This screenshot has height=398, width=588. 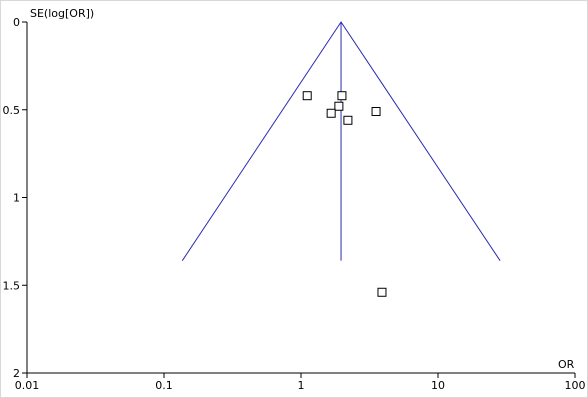 What do you see at coordinates (16, 373) in the screenshot?
I see `y-tick-label: 2` at bounding box center [16, 373].